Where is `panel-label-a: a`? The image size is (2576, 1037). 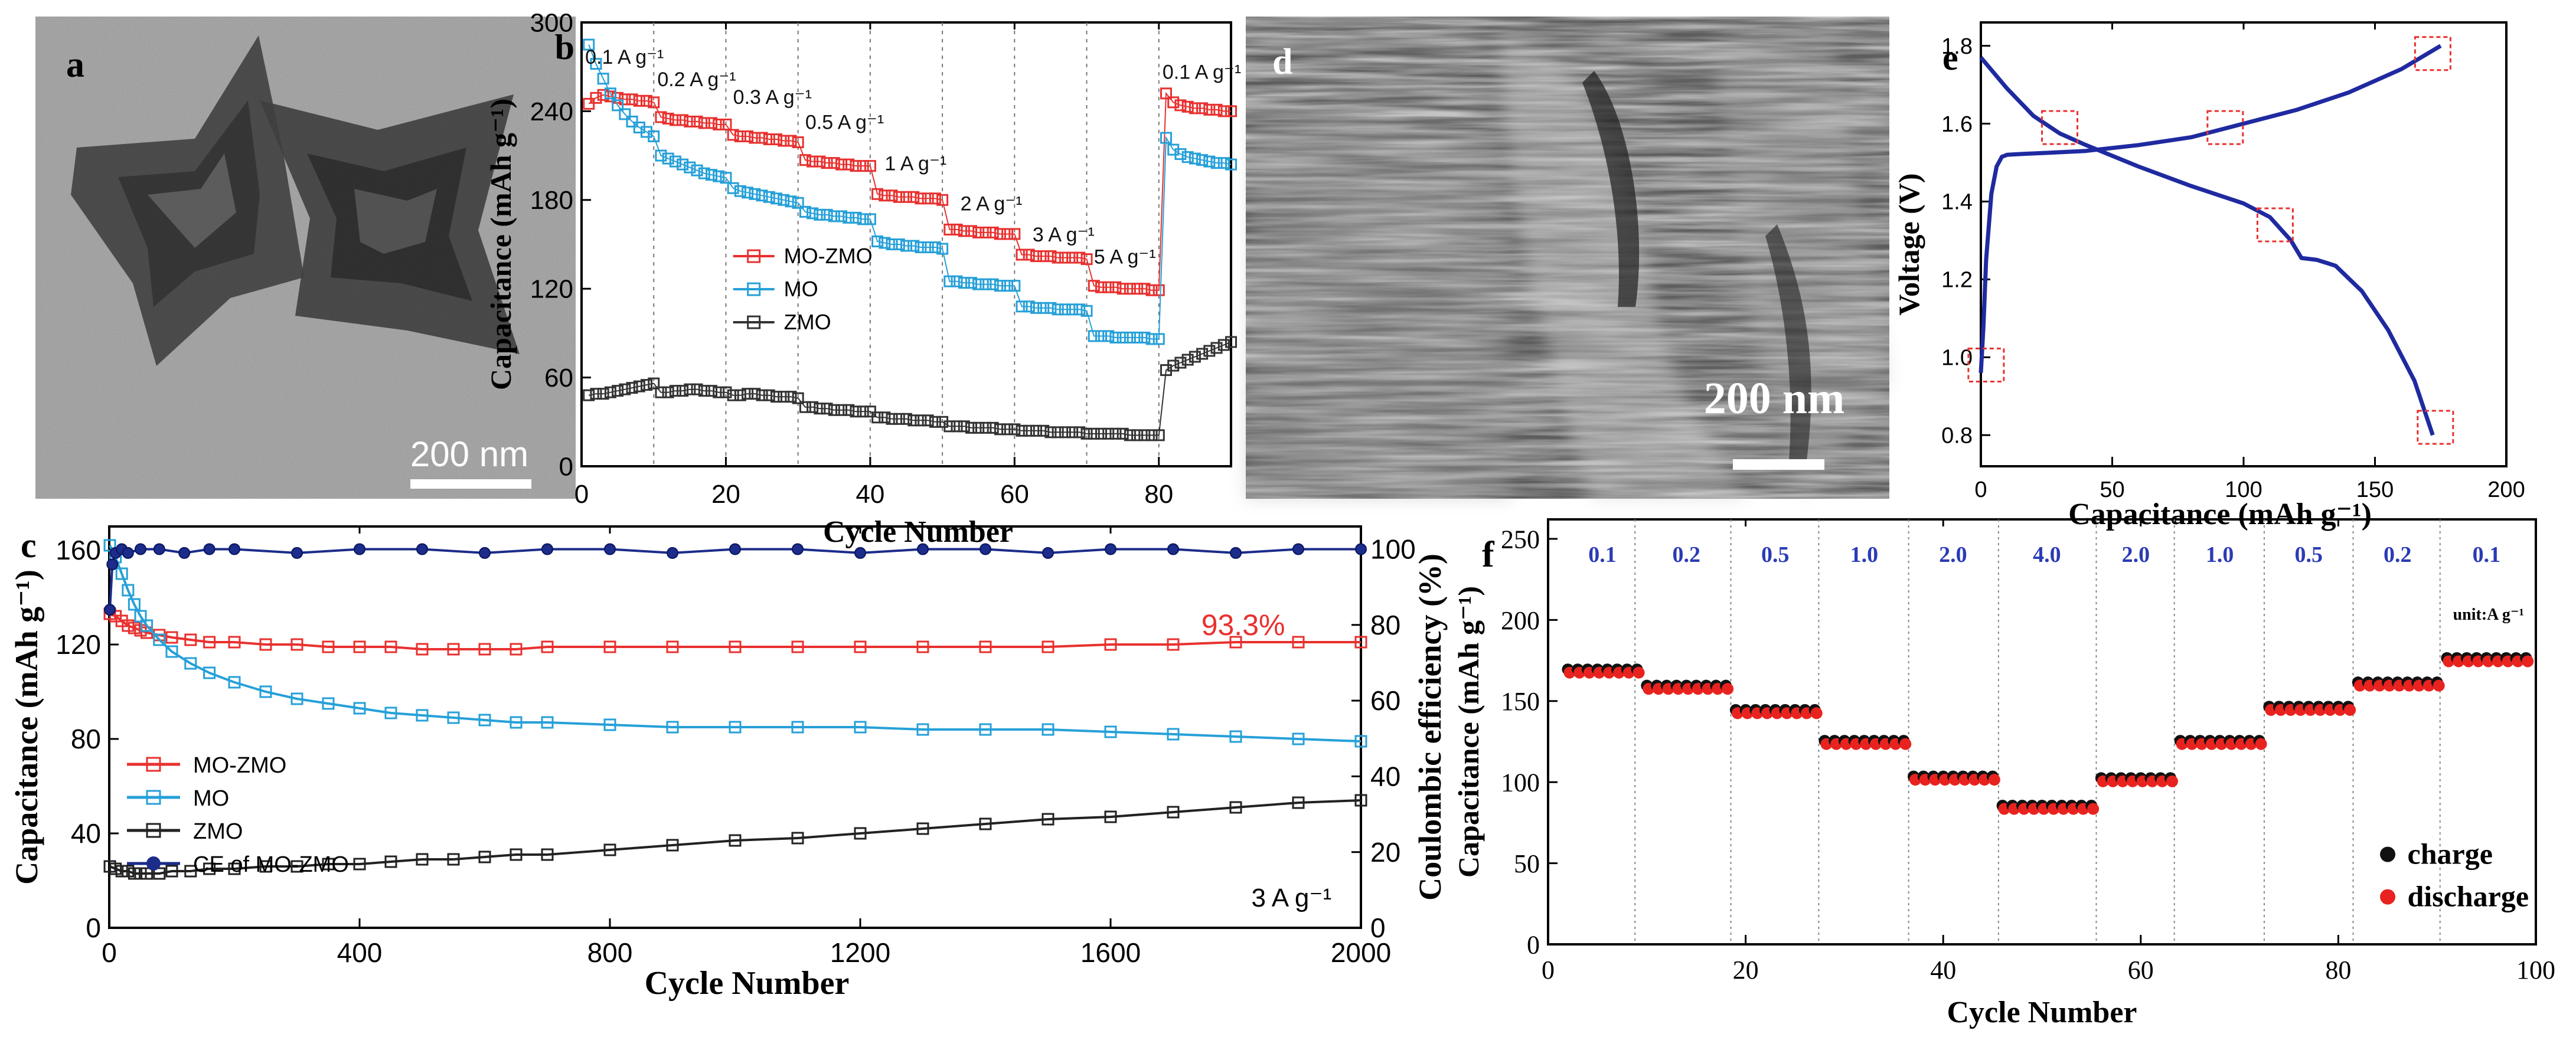
panel-label-a: a is located at coordinates (75, 65).